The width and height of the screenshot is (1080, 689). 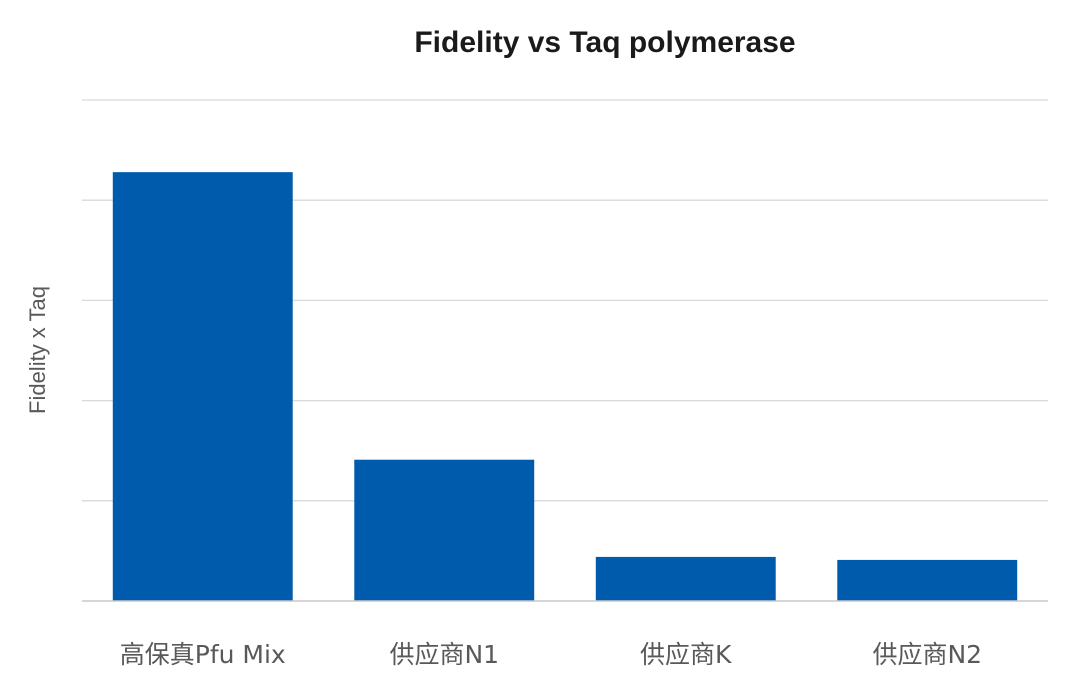 I want to click on category-label-0: 高保真Pfu Mix, so click(x=203, y=654).